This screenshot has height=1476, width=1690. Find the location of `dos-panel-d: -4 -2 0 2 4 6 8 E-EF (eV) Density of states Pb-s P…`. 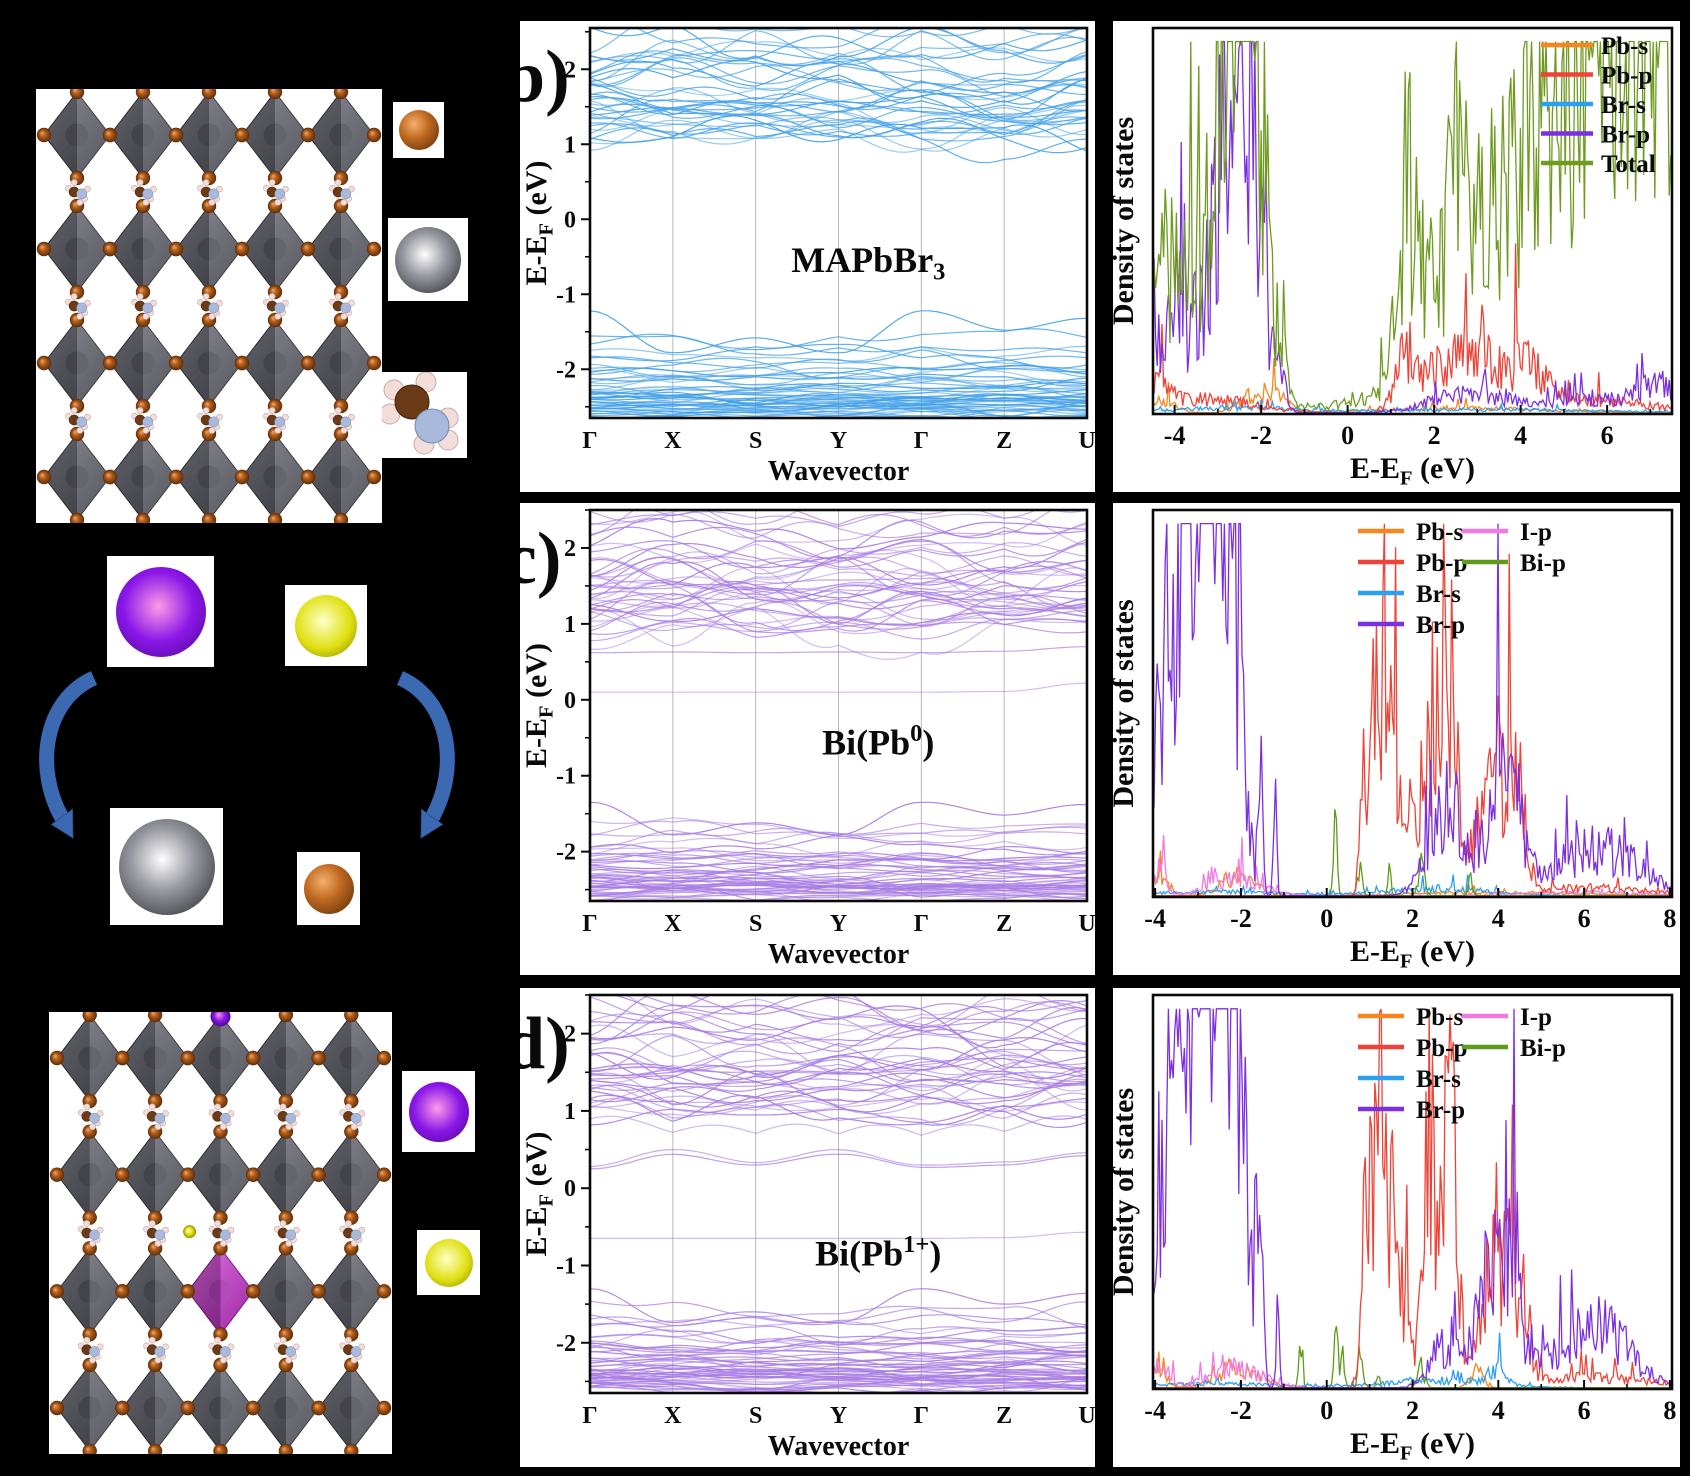

dos-panel-d: -4 -2 0 2 4 6 8 E-EF (eV) Density of states Pb-s P… is located at coordinates (1393, 1227).